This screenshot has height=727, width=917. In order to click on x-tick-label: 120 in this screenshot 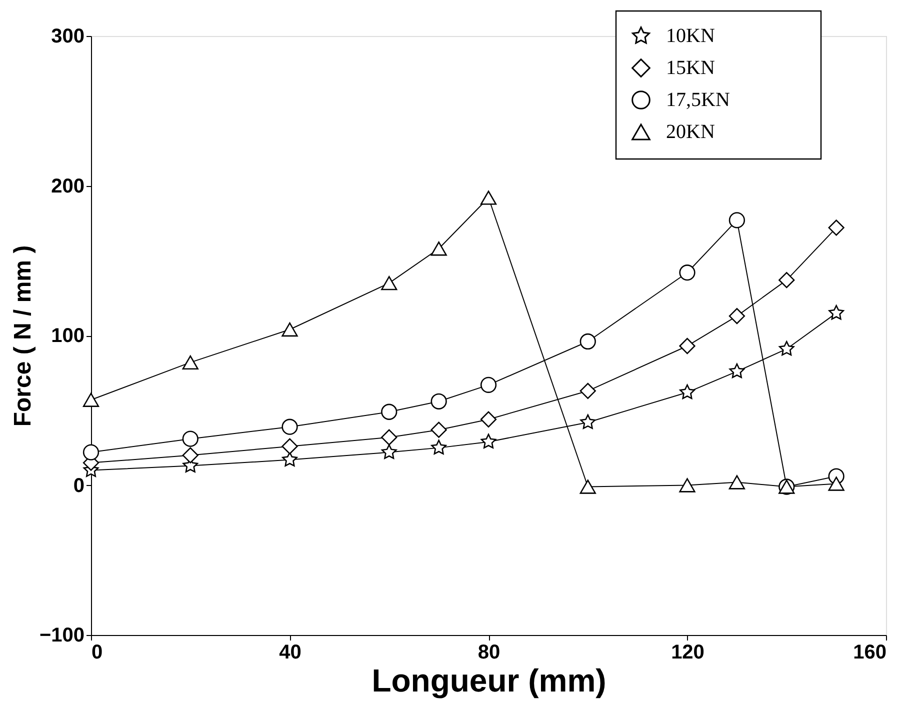, I will do `click(687, 653)`.